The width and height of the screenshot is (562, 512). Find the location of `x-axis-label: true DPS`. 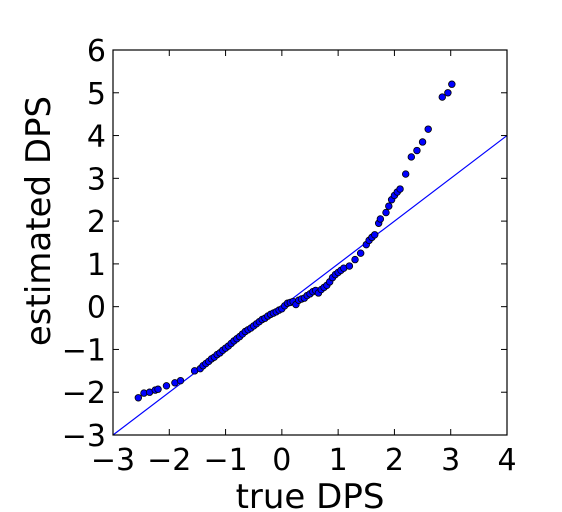

x-axis-label: true DPS is located at coordinates (310, 494).